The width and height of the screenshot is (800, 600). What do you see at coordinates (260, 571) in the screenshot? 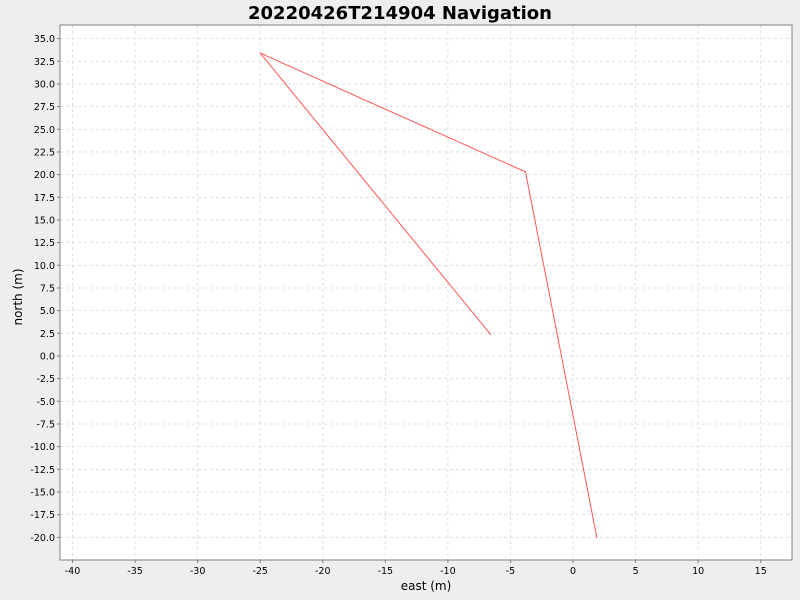
I see `x-tick-label: -25` at bounding box center [260, 571].